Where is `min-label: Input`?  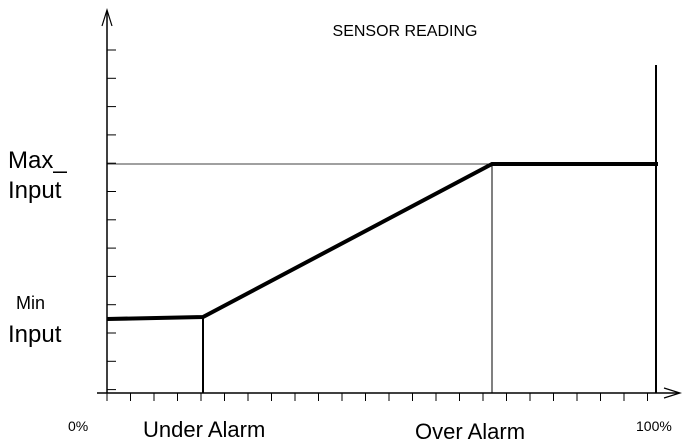
min-label: Input is located at coordinates (35, 334).